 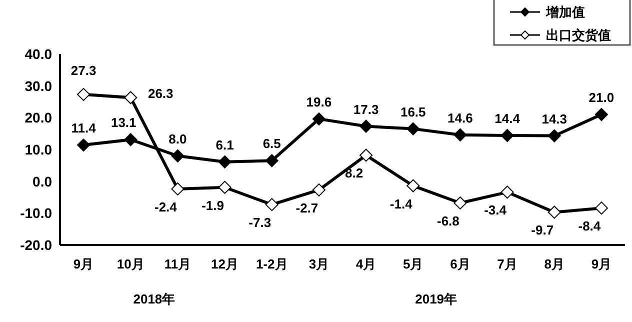 I want to click on data-label: 26.3, so click(x=161, y=94).